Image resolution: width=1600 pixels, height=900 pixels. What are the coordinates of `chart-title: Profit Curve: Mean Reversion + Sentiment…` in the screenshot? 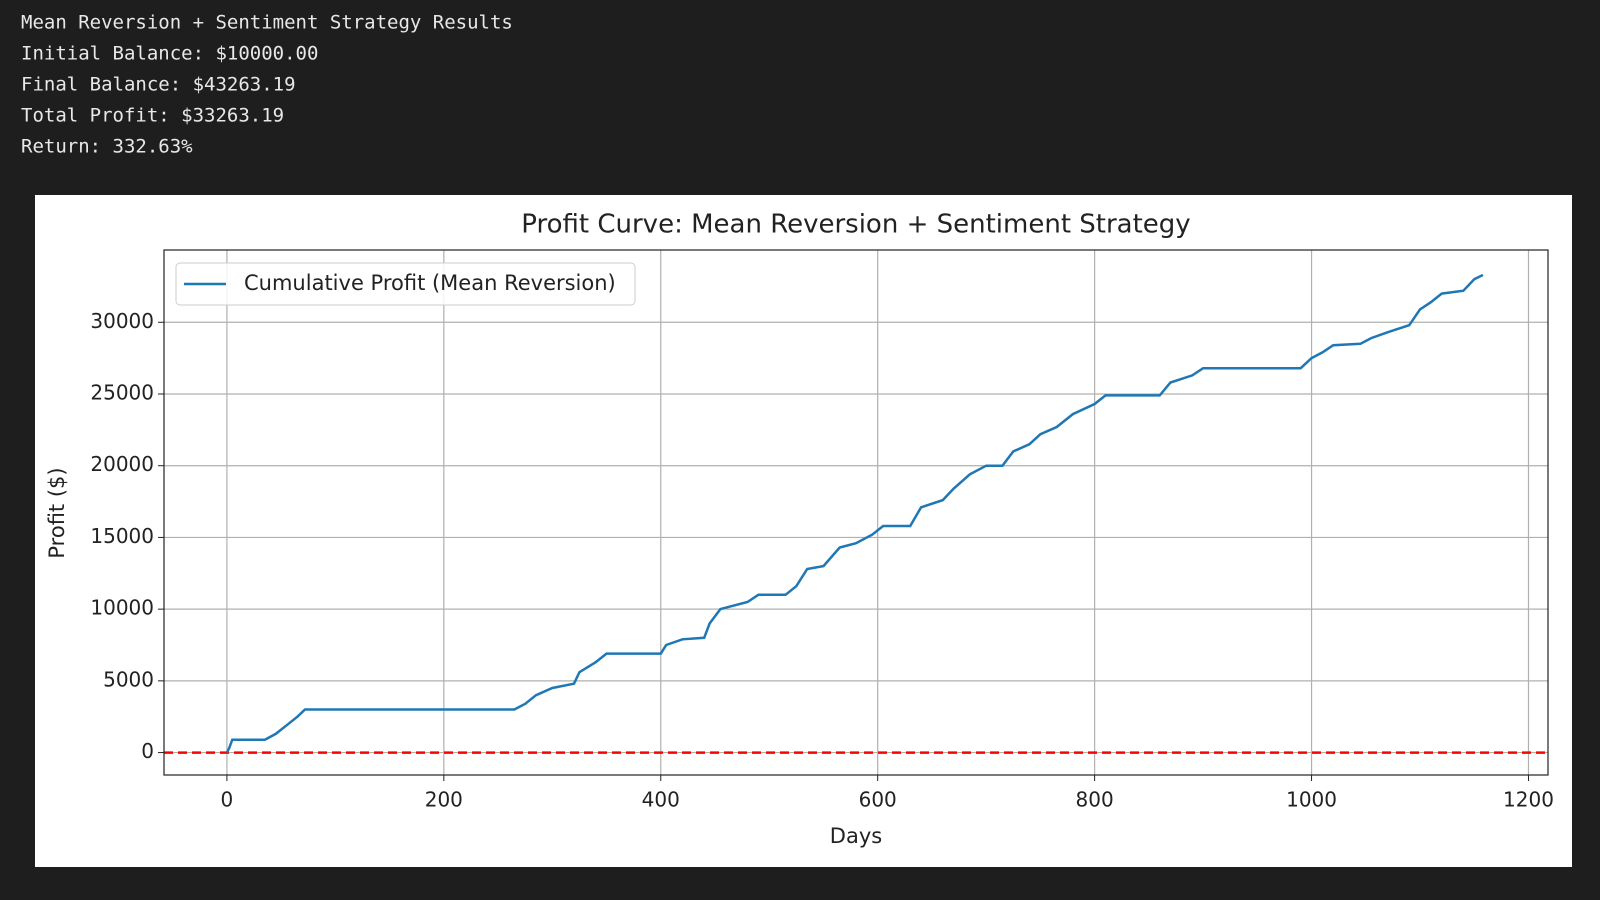 It's located at (855, 225).